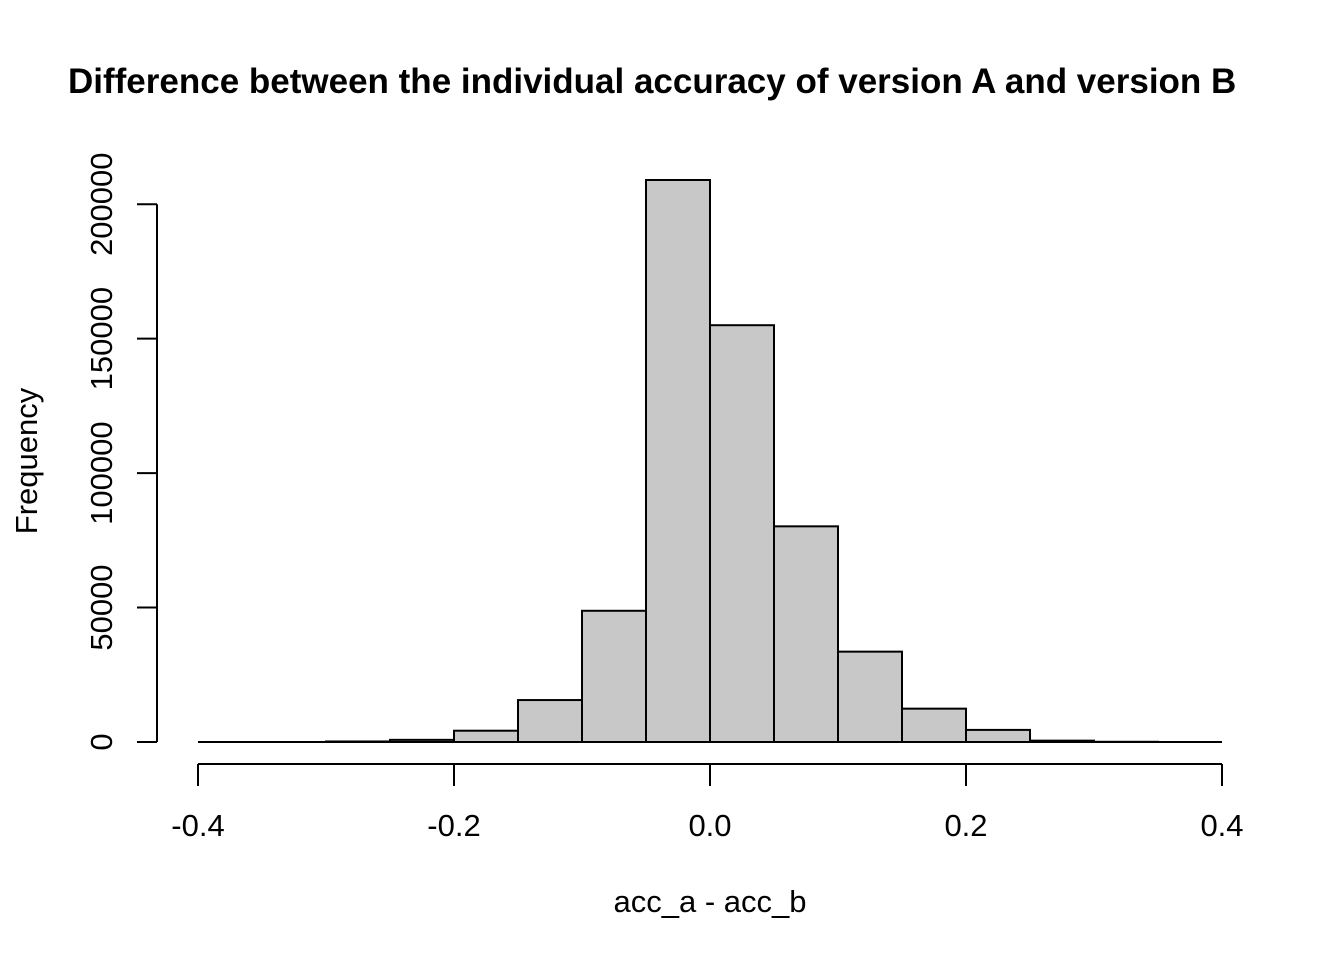  I want to click on y-axis-title: Frequency, so click(26, 460).